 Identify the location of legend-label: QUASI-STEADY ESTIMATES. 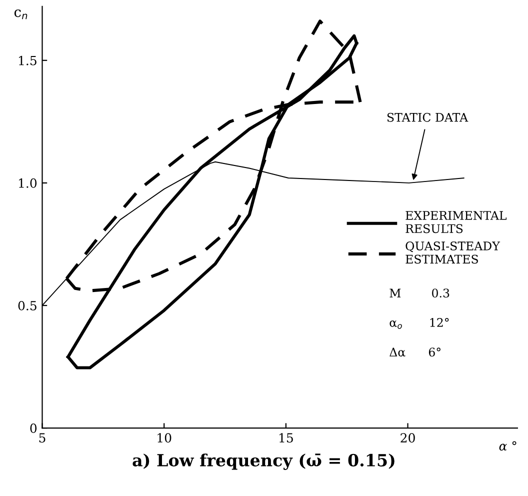
(453, 252).